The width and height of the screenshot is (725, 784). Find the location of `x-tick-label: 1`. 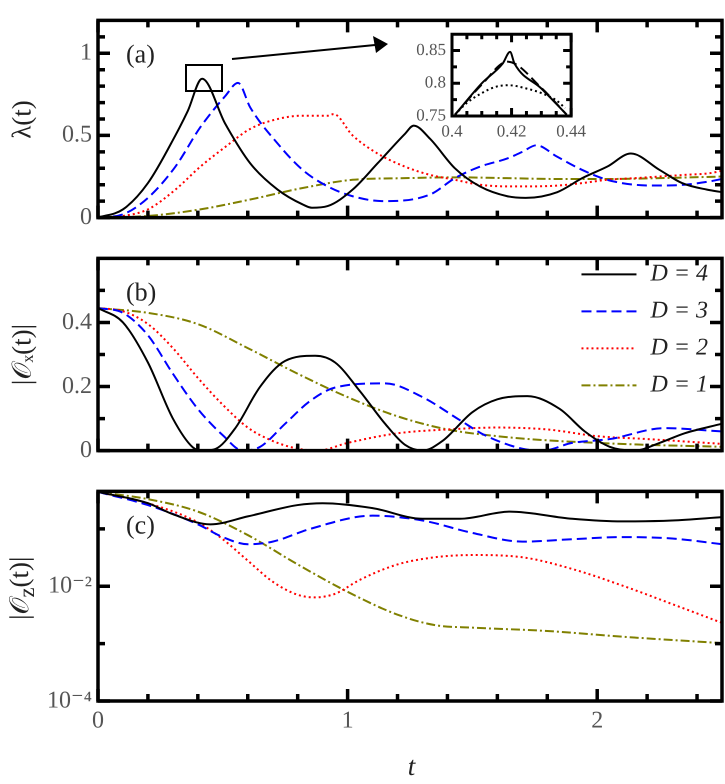

x-tick-label: 1 is located at coordinates (348, 721).